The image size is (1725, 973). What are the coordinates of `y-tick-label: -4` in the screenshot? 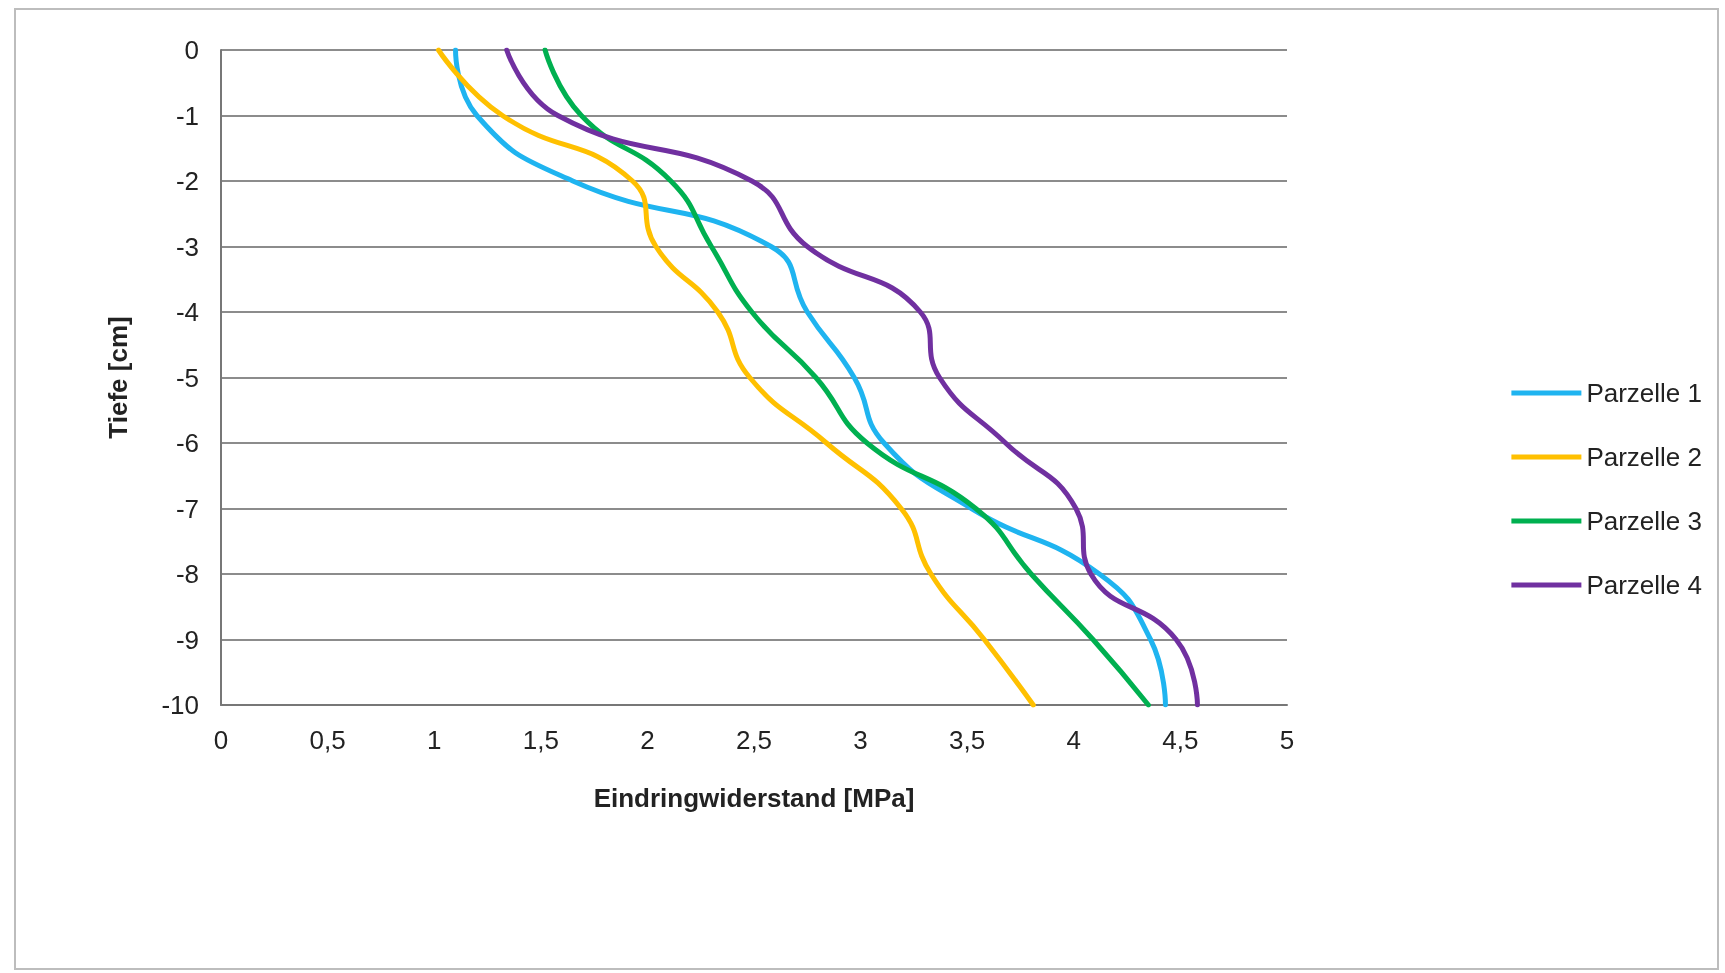 It's located at (187, 312).